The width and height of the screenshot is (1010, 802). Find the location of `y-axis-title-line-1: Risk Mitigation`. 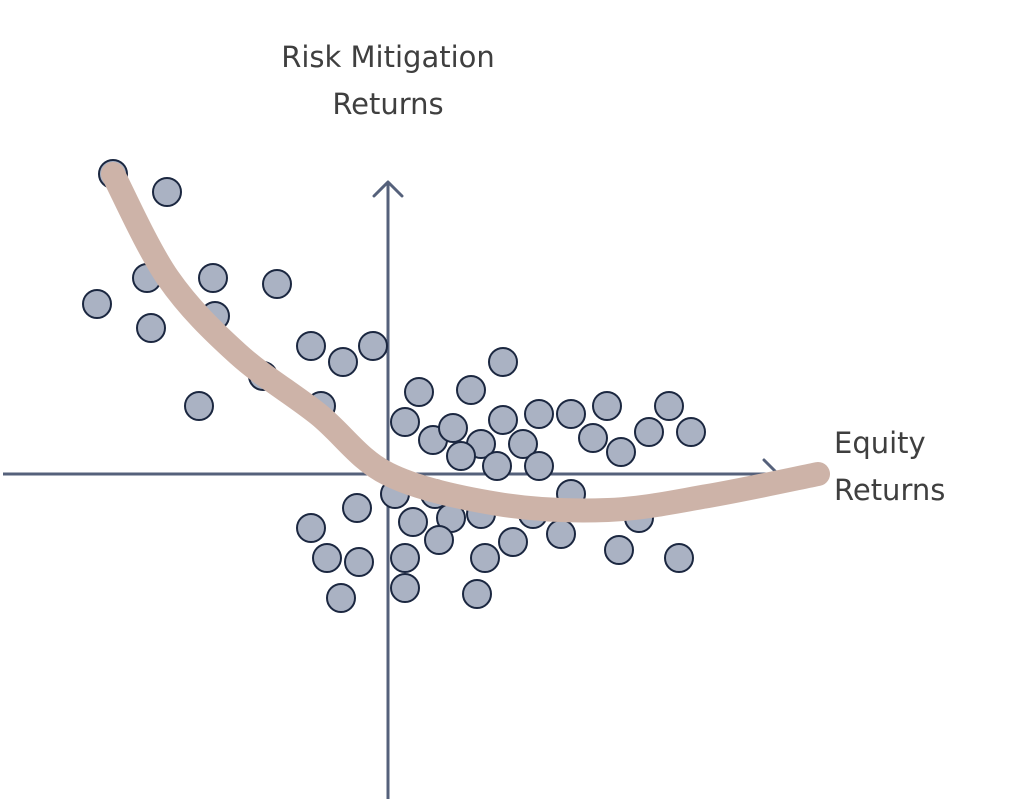

y-axis-title-line-1: Risk Mitigation is located at coordinates (388, 57).